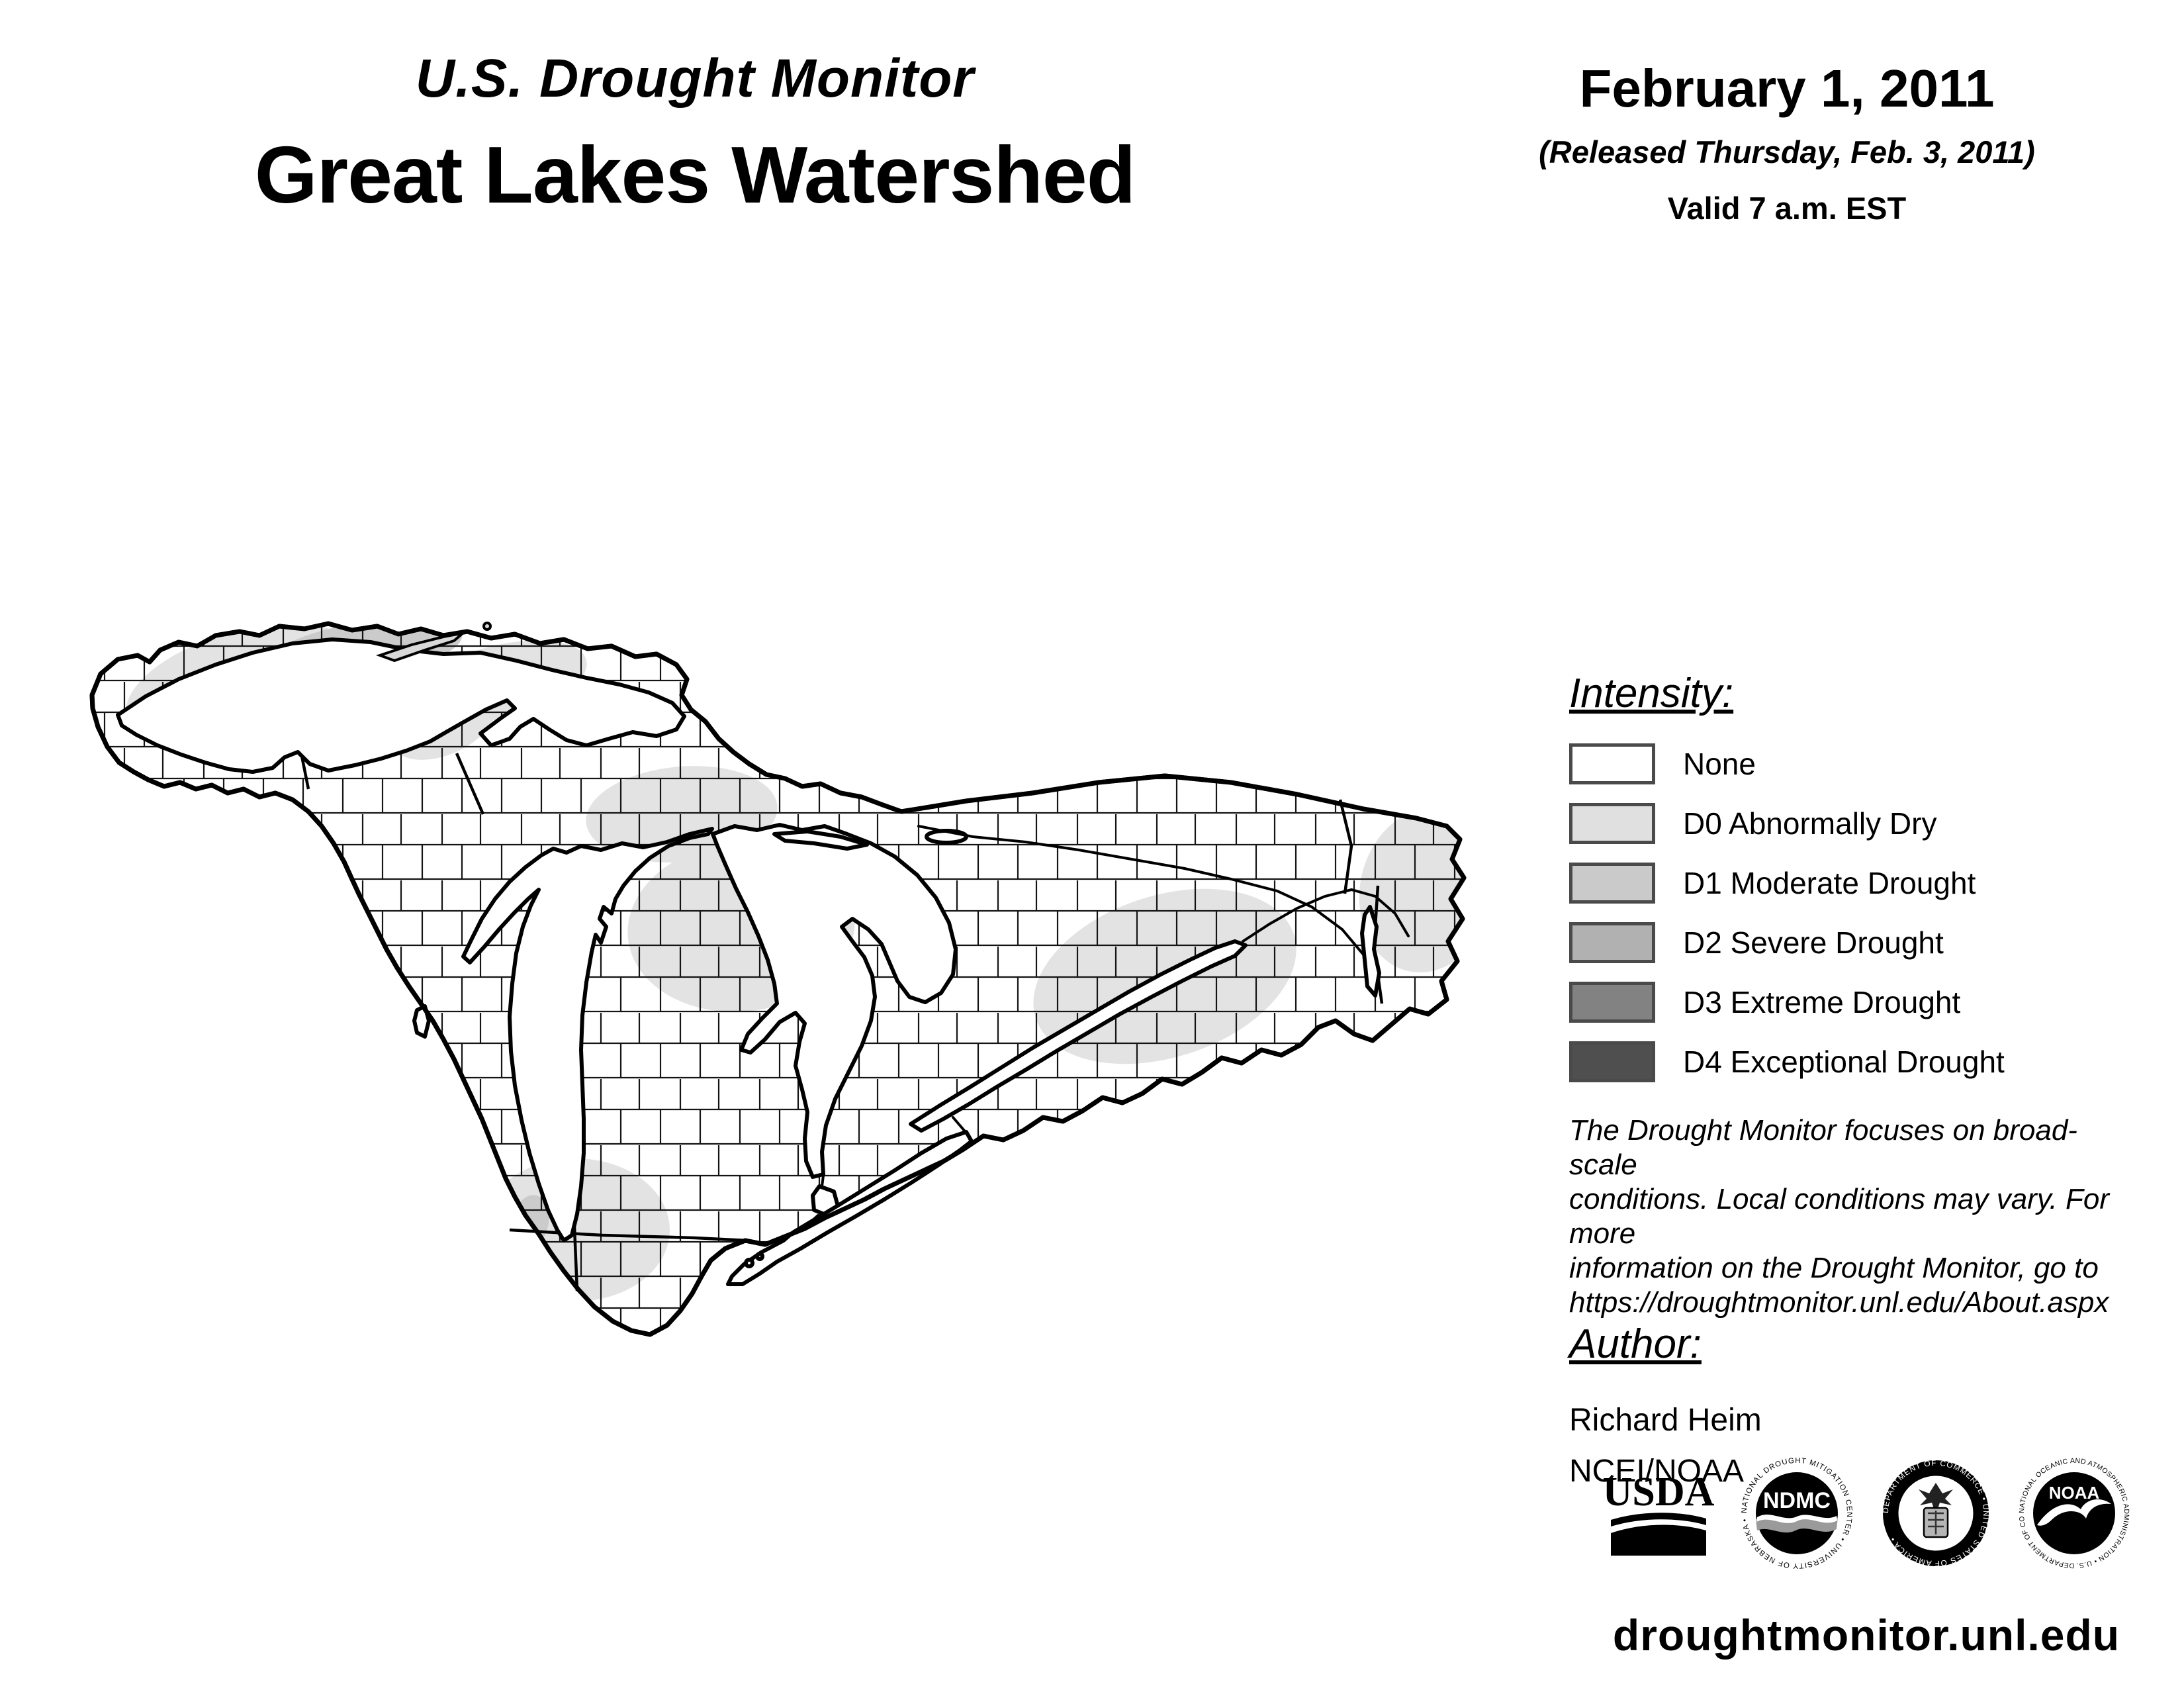 The width and height of the screenshot is (2184, 1688). What do you see at coordinates (1810, 823) in the screenshot?
I see `legend-label: D0 Abnormally Dry` at bounding box center [1810, 823].